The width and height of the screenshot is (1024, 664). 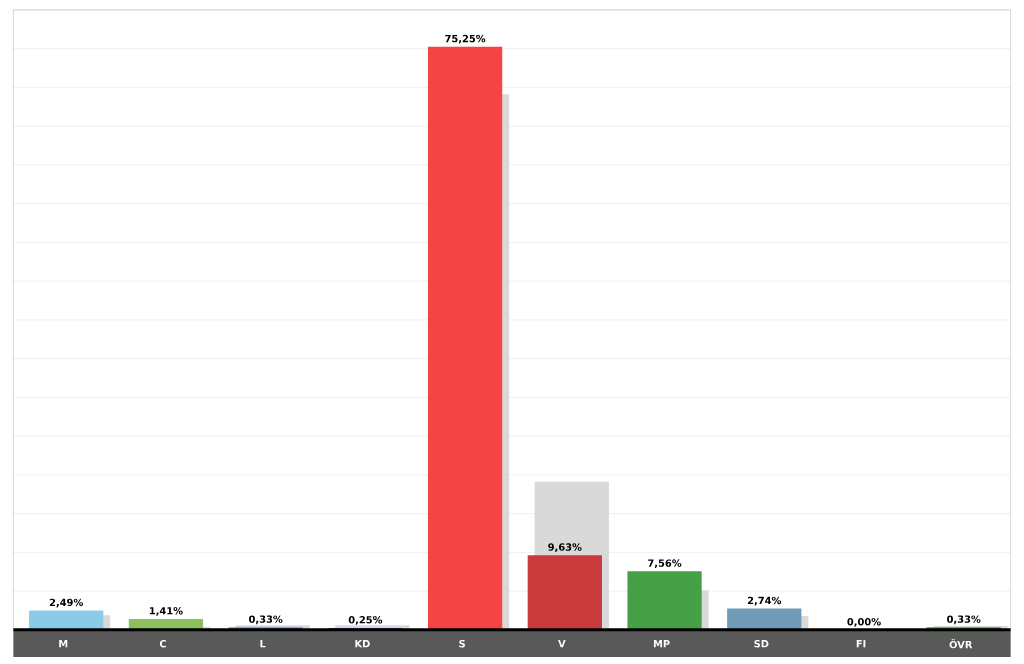 What do you see at coordinates (166, 611) in the screenshot?
I see `data-label: 1,41%` at bounding box center [166, 611].